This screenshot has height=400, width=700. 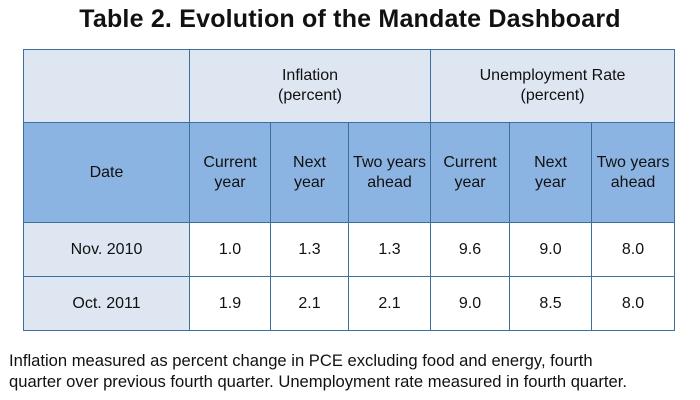 I want to click on row-date-cell: Oct. 2011, so click(x=106, y=303).